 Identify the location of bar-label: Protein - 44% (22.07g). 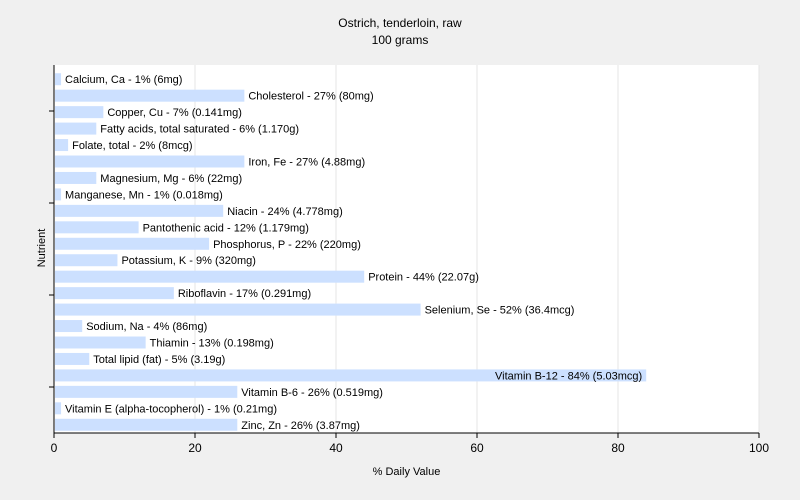
(423, 278).